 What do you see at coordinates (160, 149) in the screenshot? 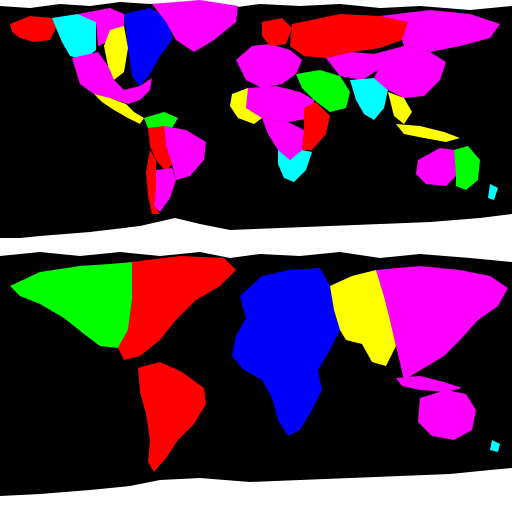
I see `region-peru-bolivia` at bounding box center [160, 149].